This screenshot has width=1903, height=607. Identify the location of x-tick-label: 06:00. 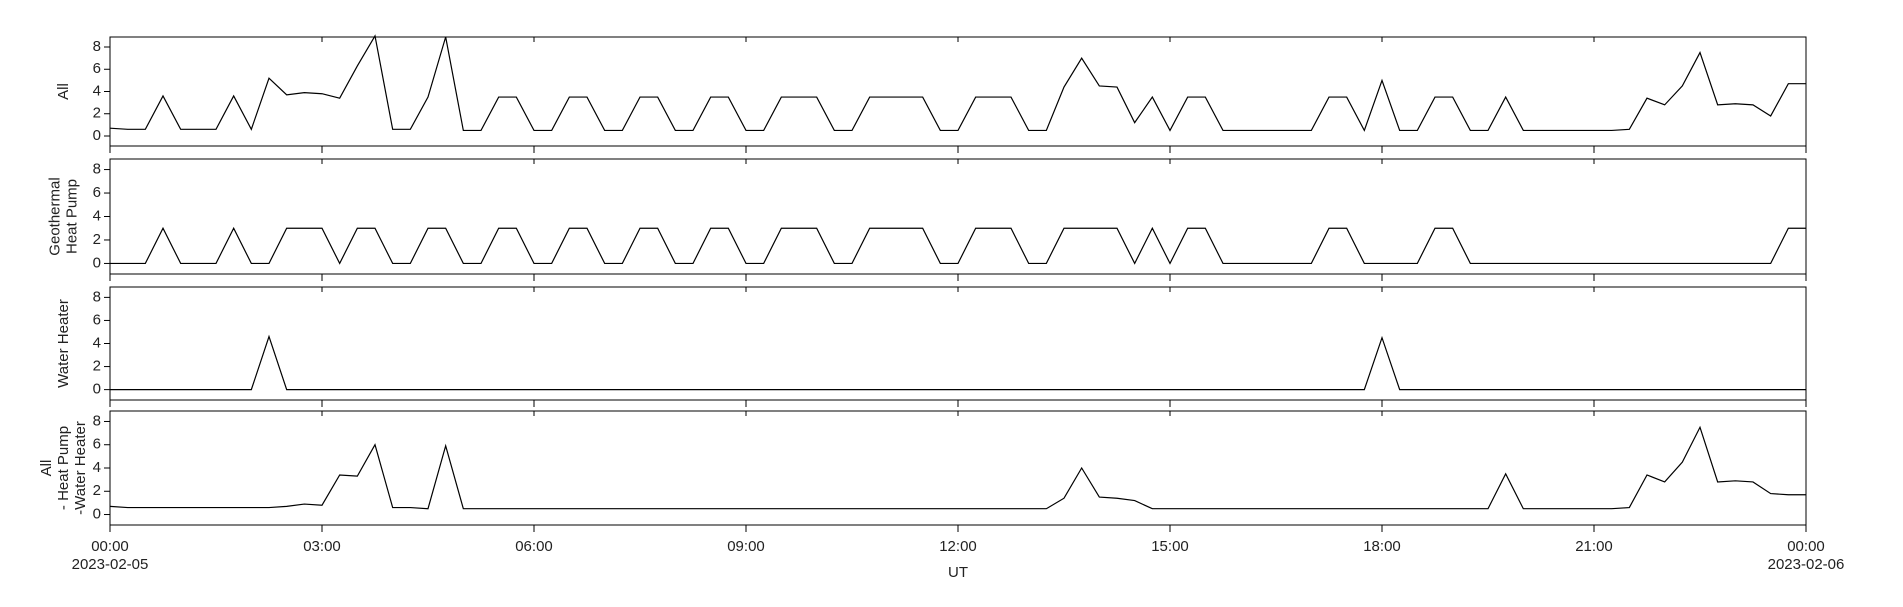
(534, 546).